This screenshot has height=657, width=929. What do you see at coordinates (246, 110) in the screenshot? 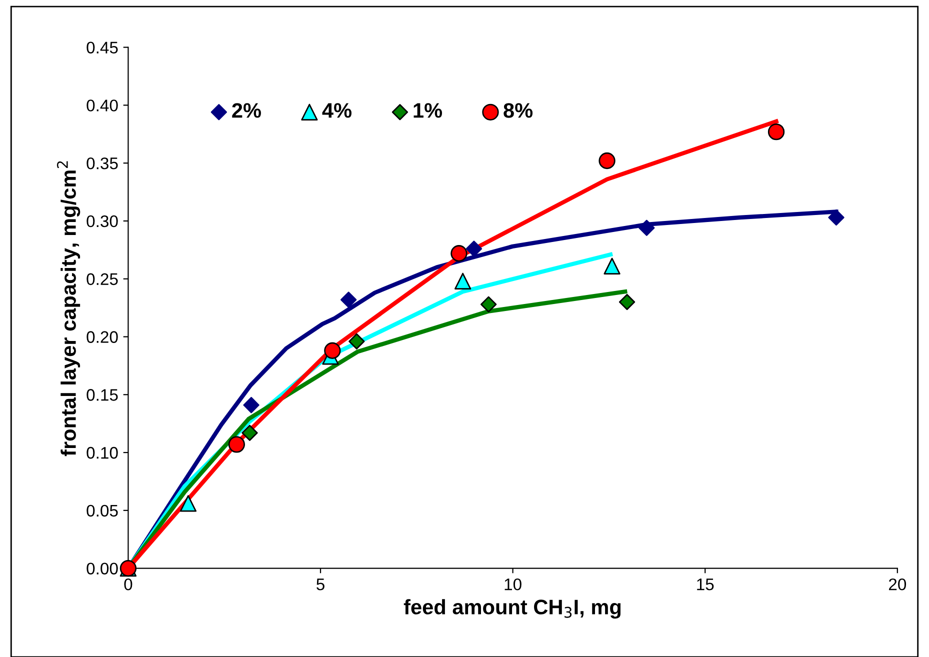
I see `legend-label: 2%` at bounding box center [246, 110].